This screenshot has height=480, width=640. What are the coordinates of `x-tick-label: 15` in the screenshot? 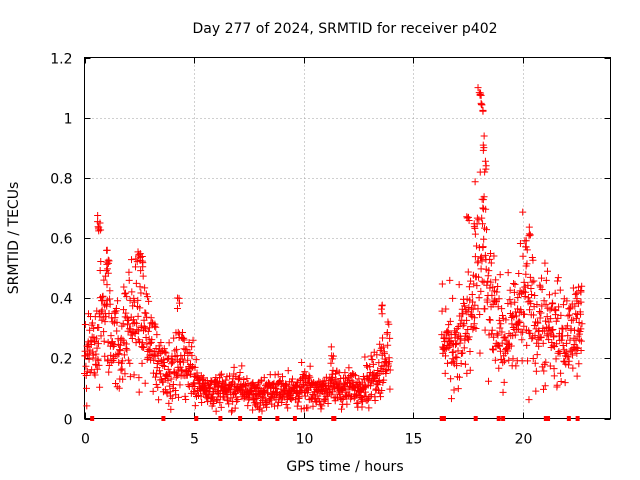 It's located at (414, 440).